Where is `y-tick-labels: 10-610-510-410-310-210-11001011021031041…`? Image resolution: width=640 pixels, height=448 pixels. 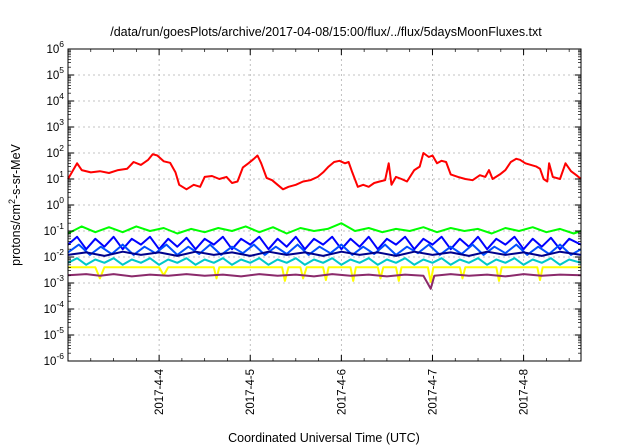
y-tick-labels: 10-610-510-410-310-210-11001011021031041… is located at coordinates (54, 203).